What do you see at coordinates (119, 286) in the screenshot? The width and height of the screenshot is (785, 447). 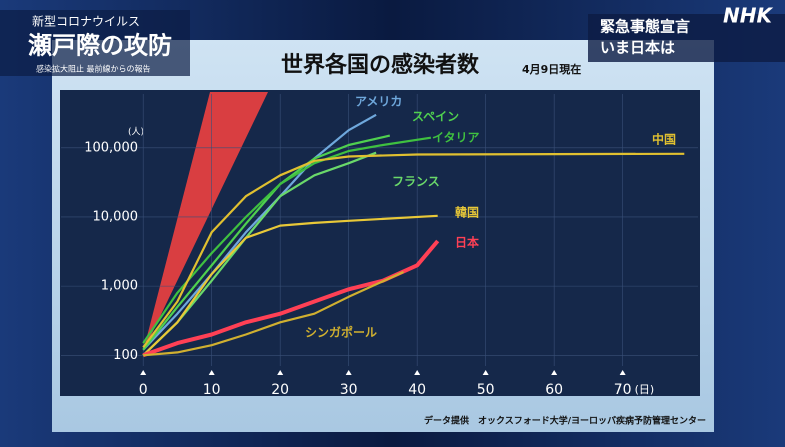 I see `y-tick-label: 1,000` at bounding box center [119, 286].